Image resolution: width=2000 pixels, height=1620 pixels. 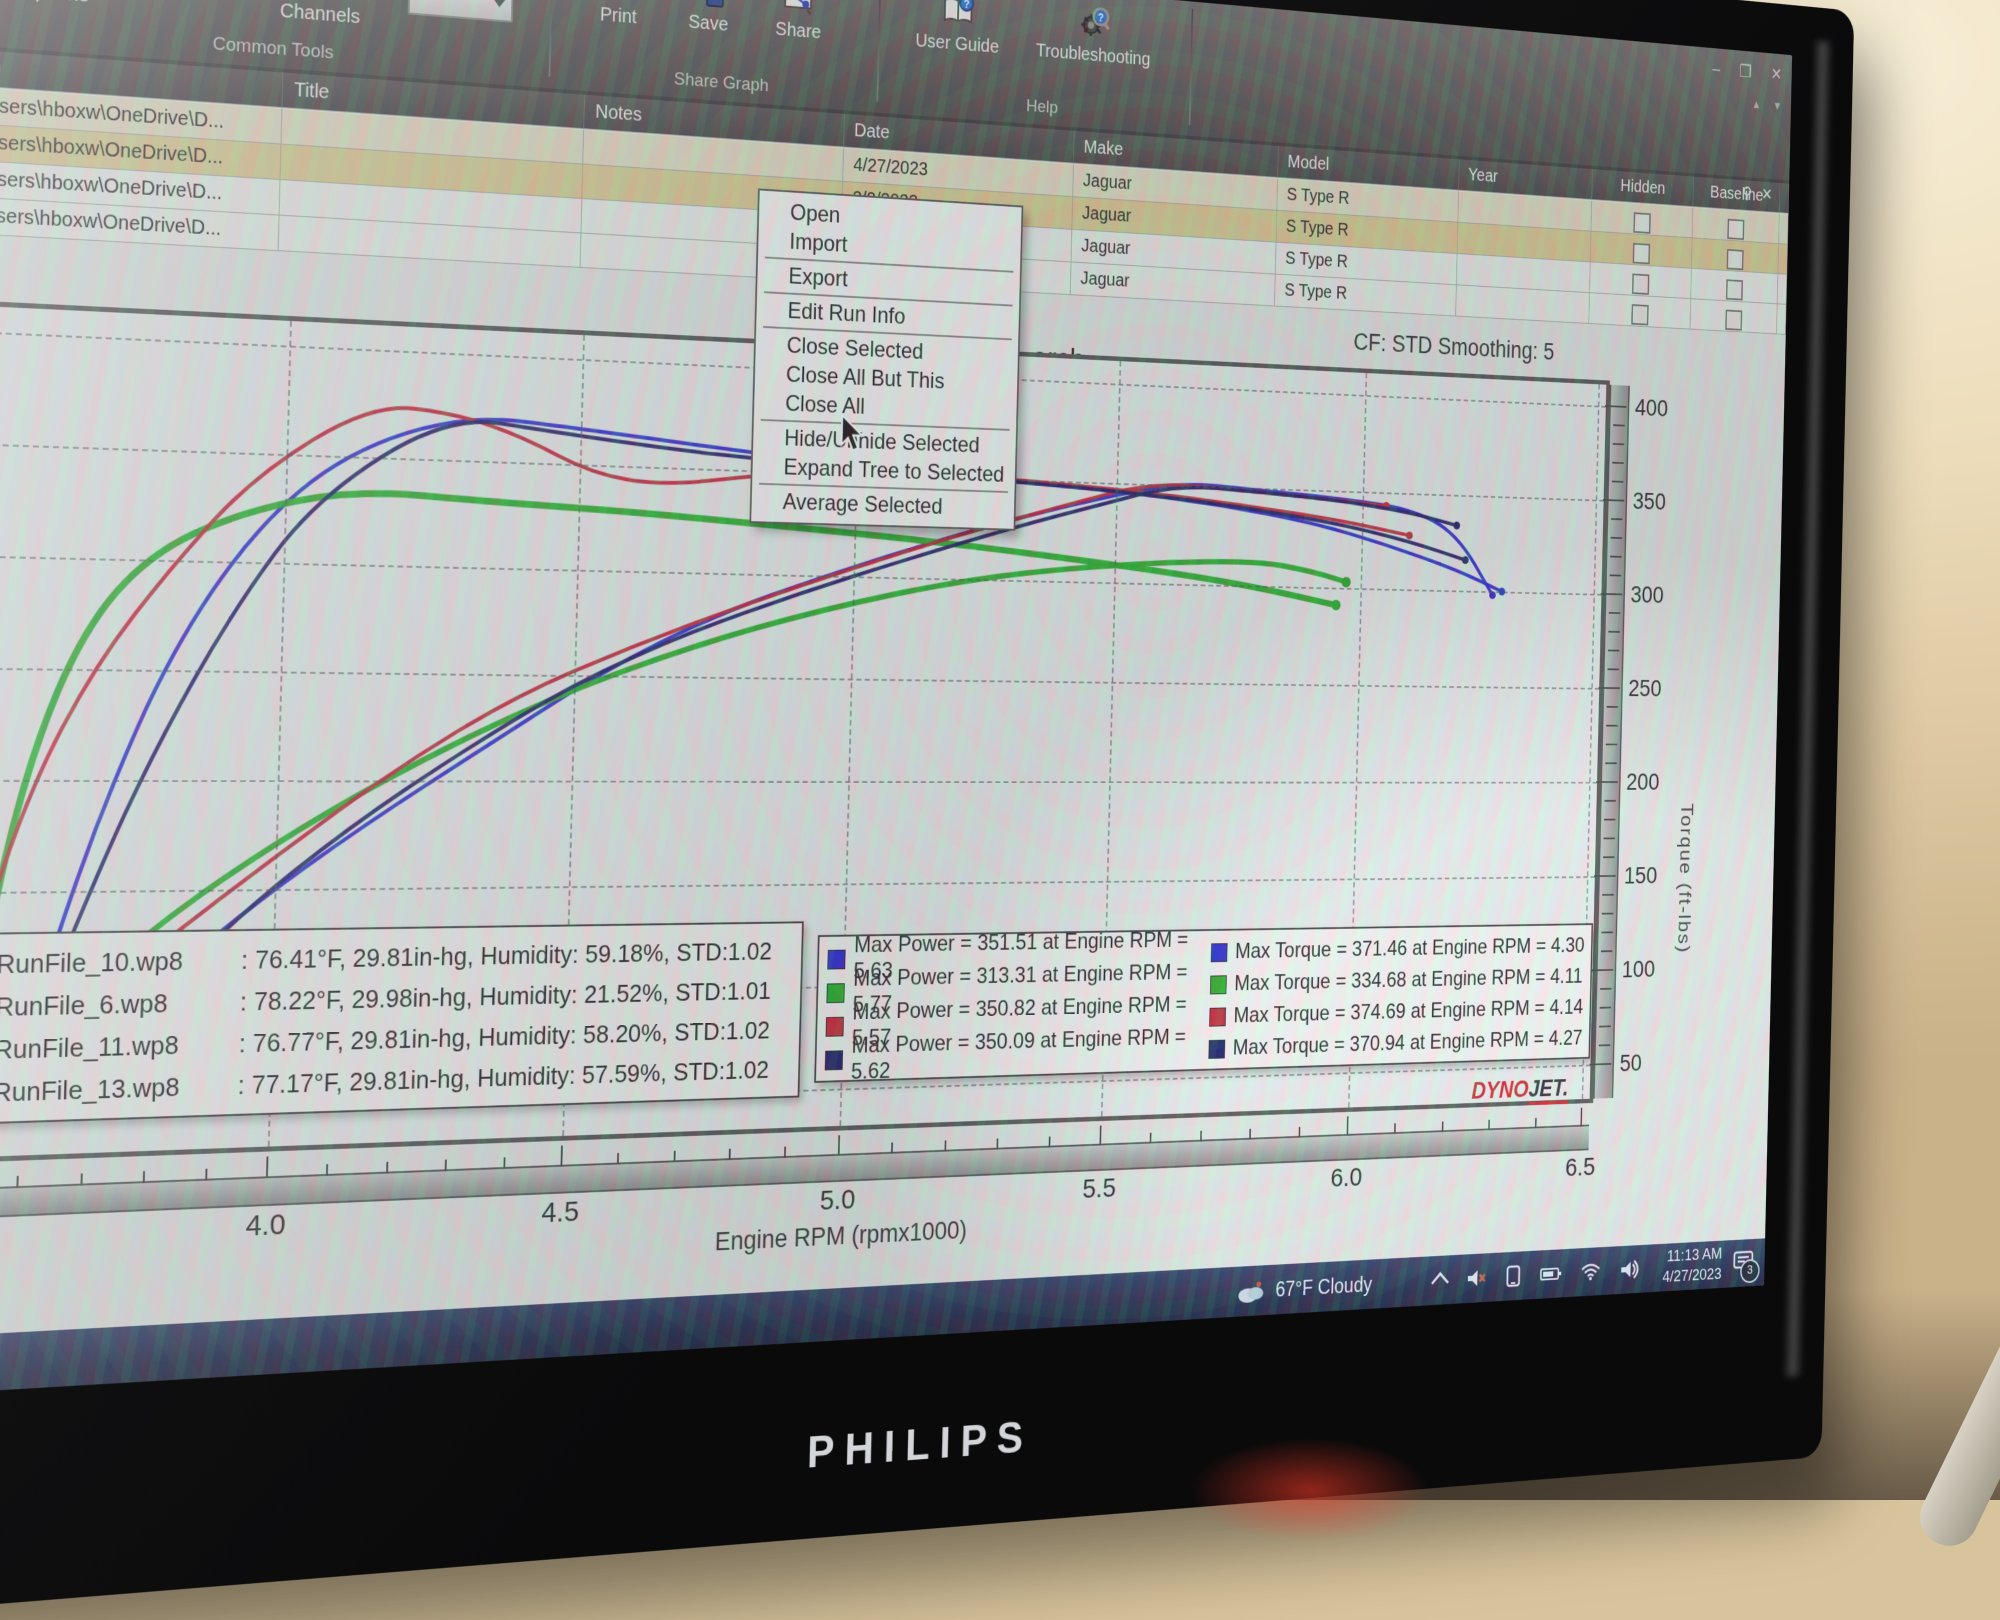 What do you see at coordinates (1756, 103) in the screenshot?
I see `ribbon-collapse-icon: ▴` at bounding box center [1756, 103].